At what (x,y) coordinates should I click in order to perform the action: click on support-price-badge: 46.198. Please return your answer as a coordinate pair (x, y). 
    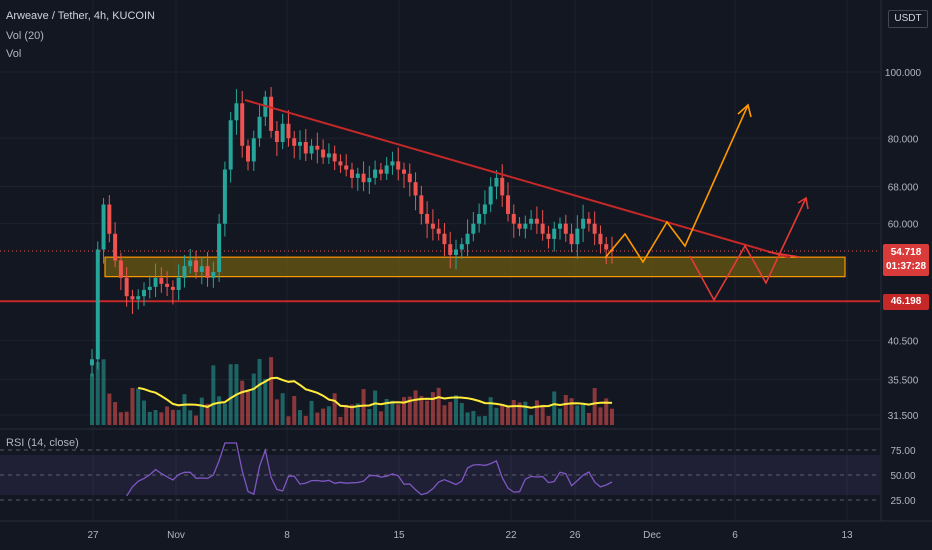
    Looking at the image, I should click on (906, 302).